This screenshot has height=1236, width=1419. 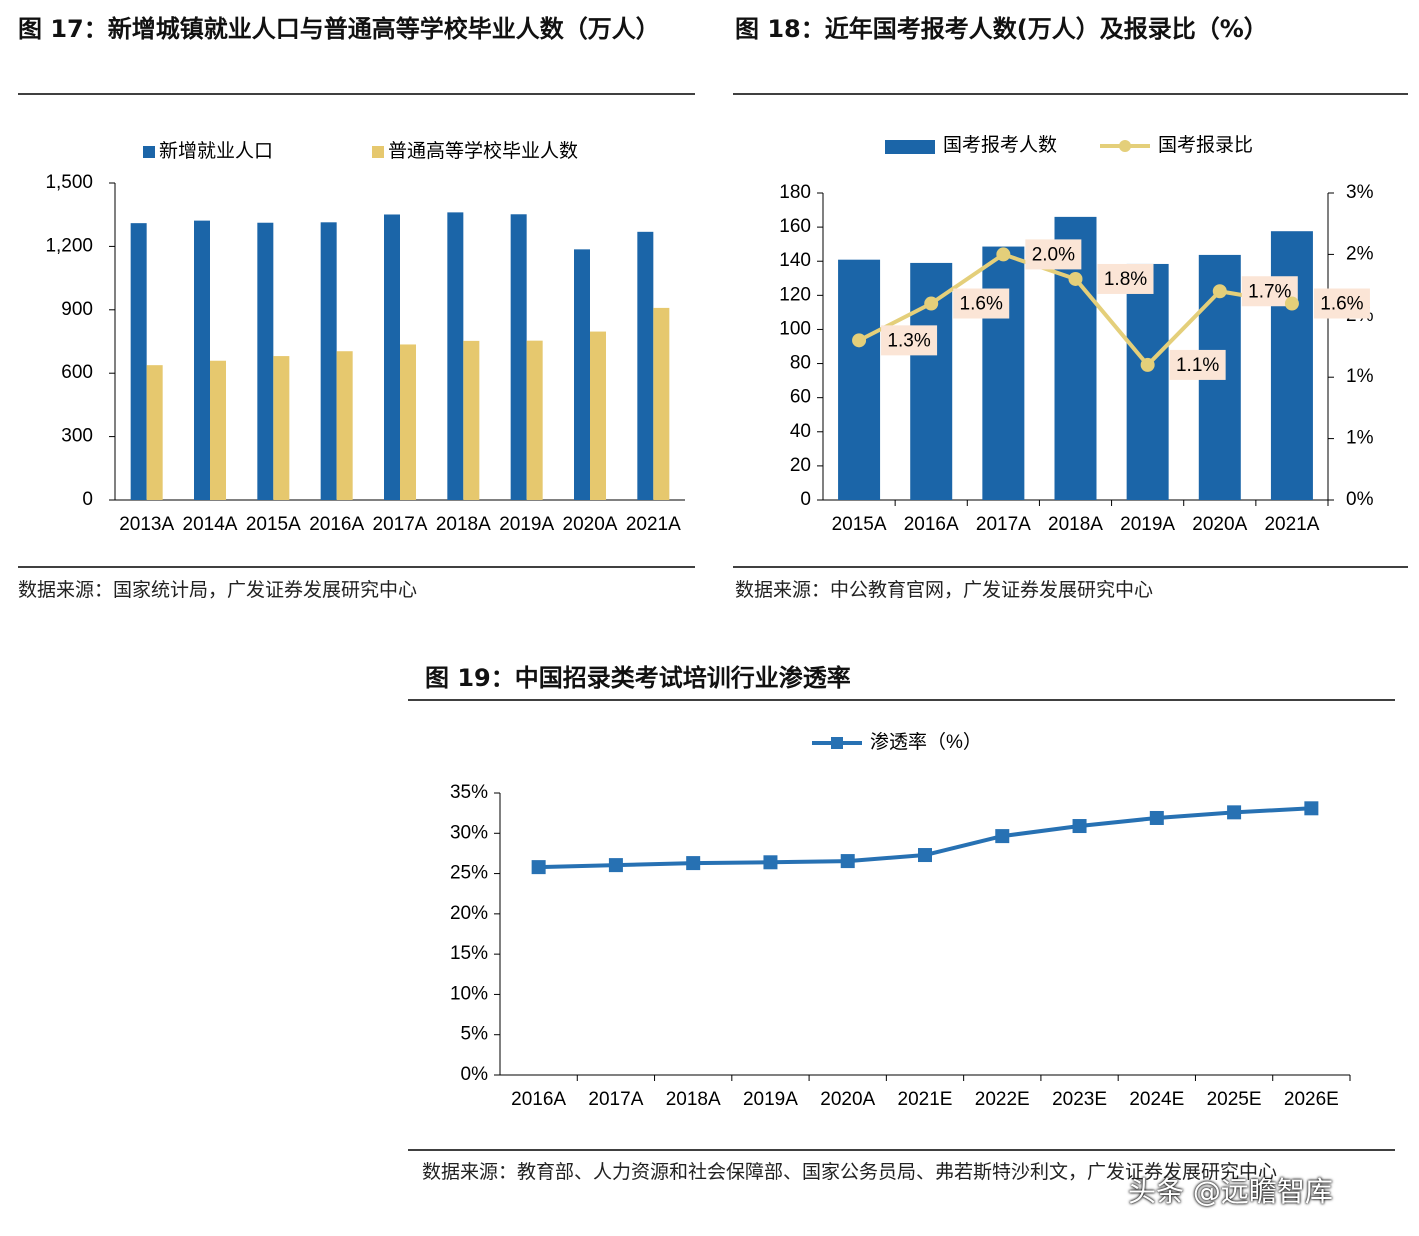 I want to click on watermark: 头条 @远瞻智库, so click(x=1230, y=1191).